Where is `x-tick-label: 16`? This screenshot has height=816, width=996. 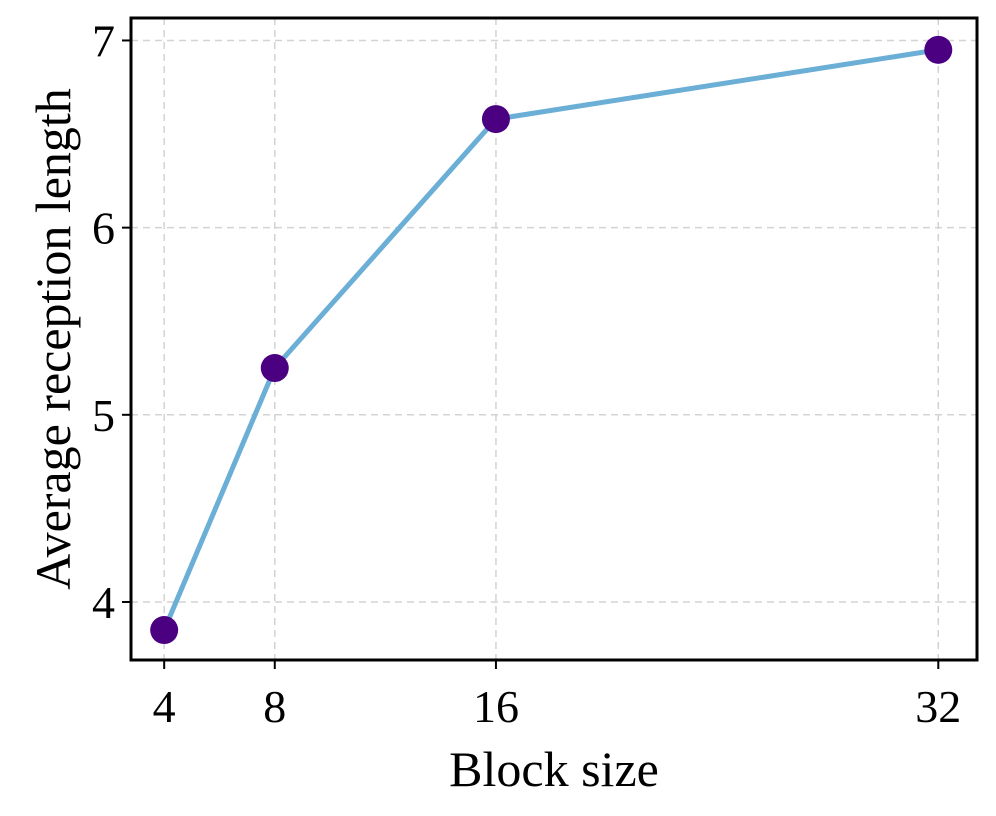
x-tick-label: 16 is located at coordinates (496, 706).